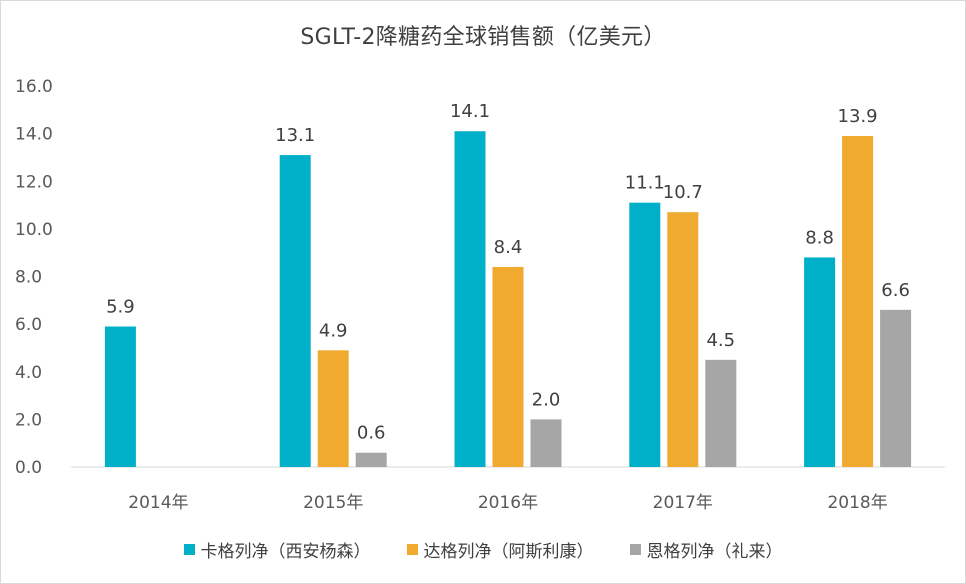 The image size is (966, 584). Describe the element at coordinates (819, 237) in the screenshot. I see `data-label: 8.8` at that location.